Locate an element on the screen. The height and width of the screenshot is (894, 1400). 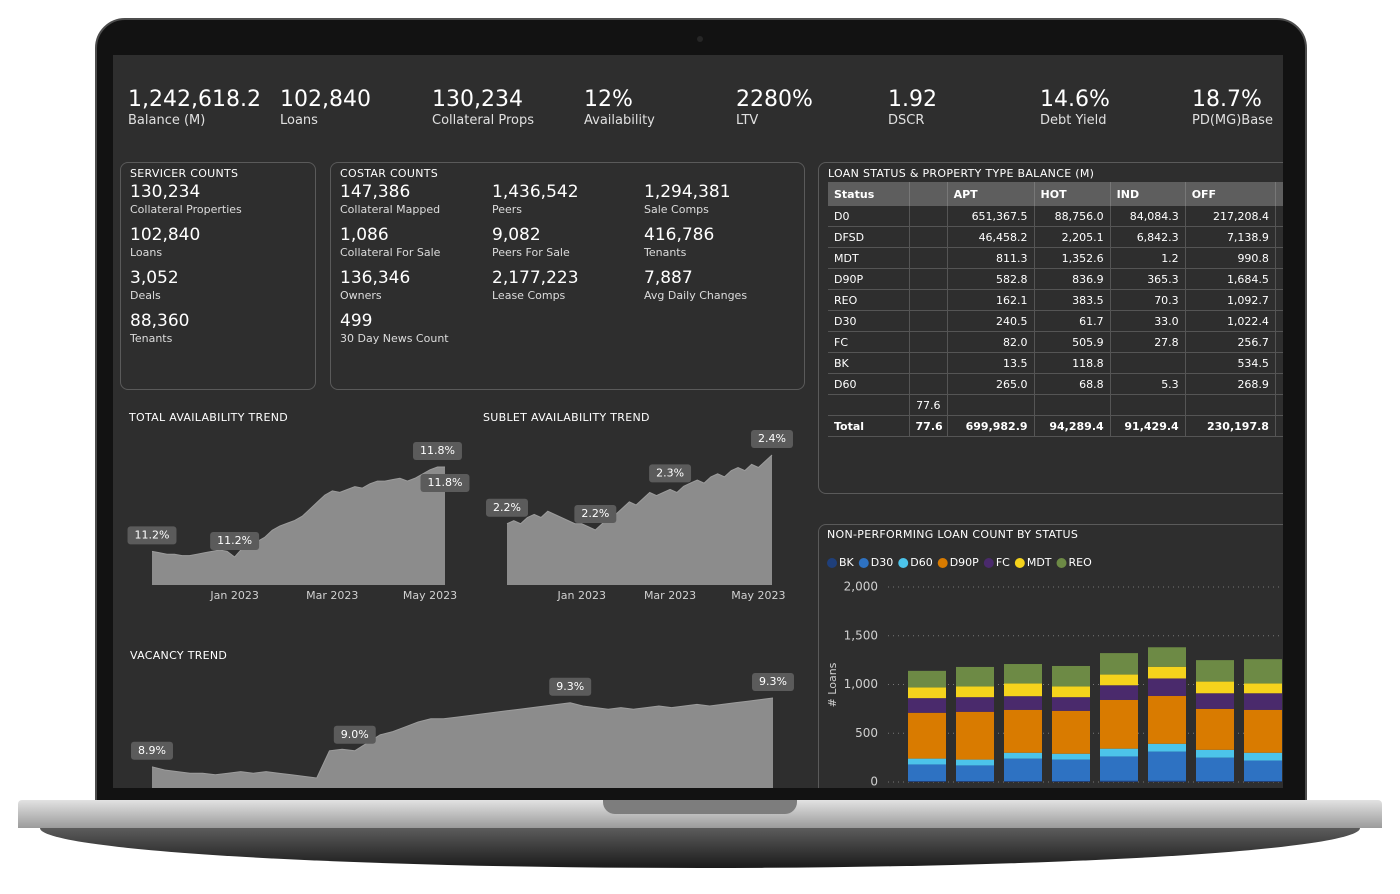
count-value: 9,082 is located at coordinates (516, 235).